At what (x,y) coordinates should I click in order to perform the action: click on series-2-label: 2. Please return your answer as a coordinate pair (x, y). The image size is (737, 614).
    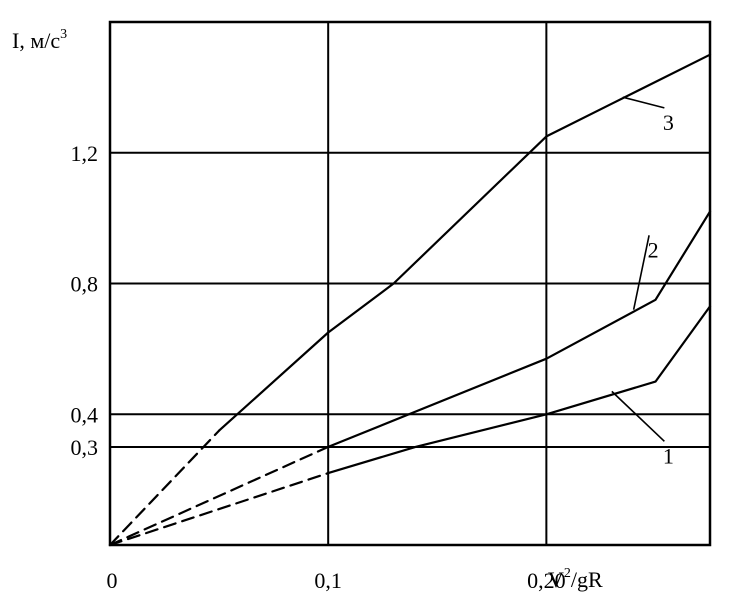
    Looking at the image, I should click on (653, 249).